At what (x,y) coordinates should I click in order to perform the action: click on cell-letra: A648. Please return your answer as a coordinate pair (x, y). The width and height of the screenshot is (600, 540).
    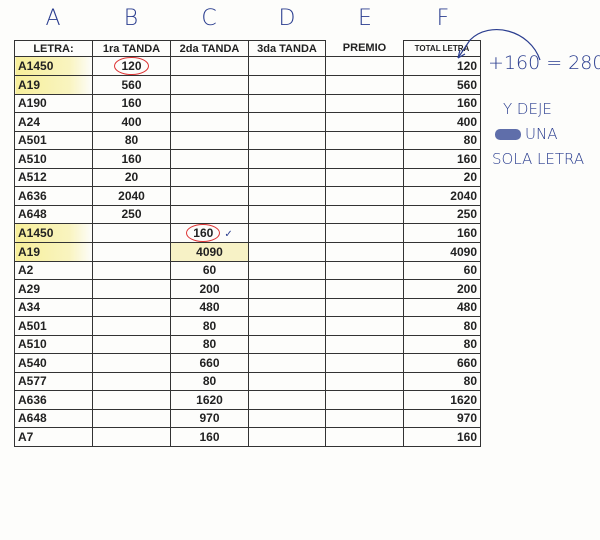
    Looking at the image, I should click on (53, 214).